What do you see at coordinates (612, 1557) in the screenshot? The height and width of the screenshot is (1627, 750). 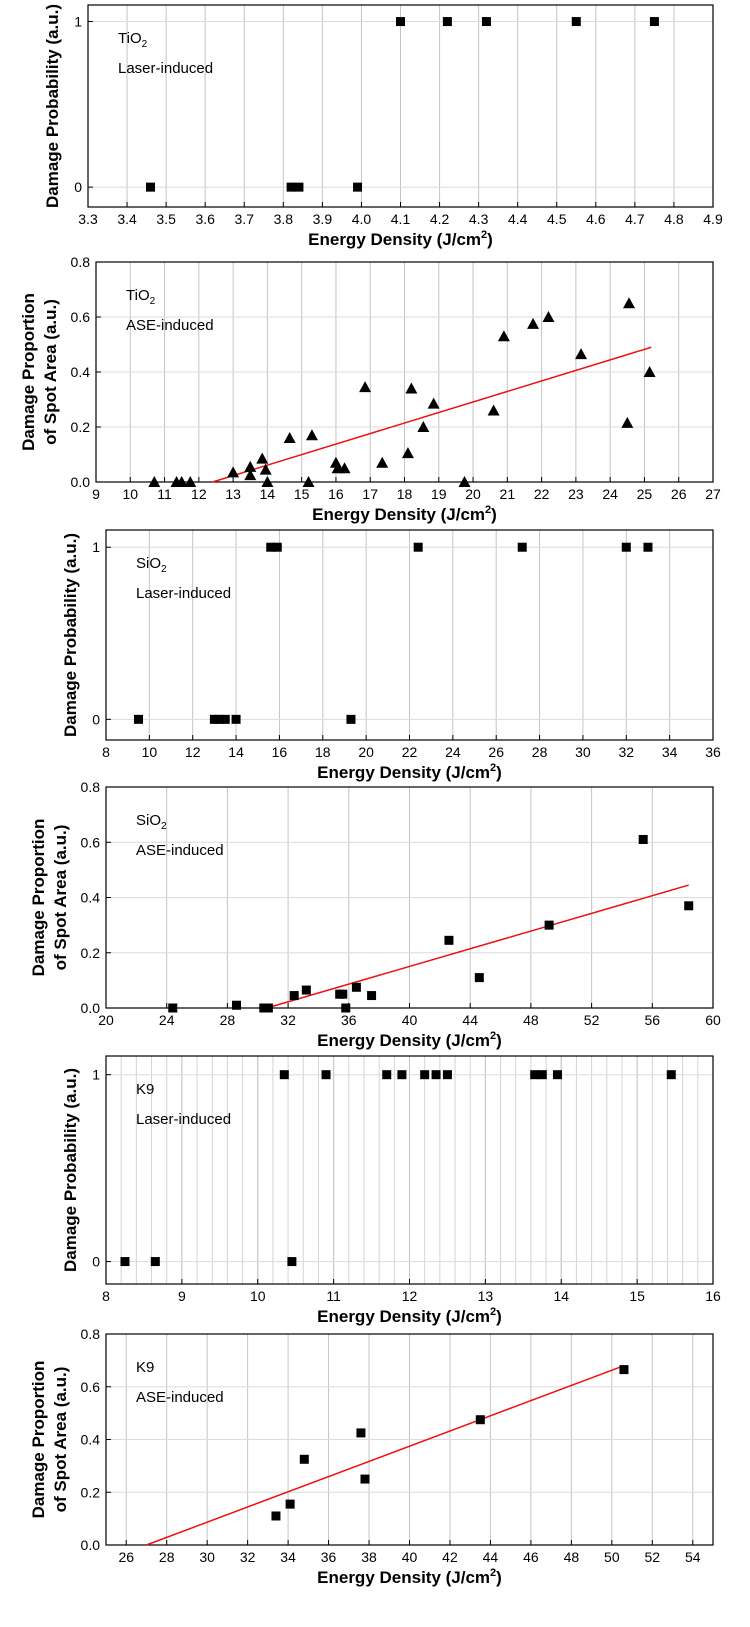 I see `x-tick-label: 50` at bounding box center [612, 1557].